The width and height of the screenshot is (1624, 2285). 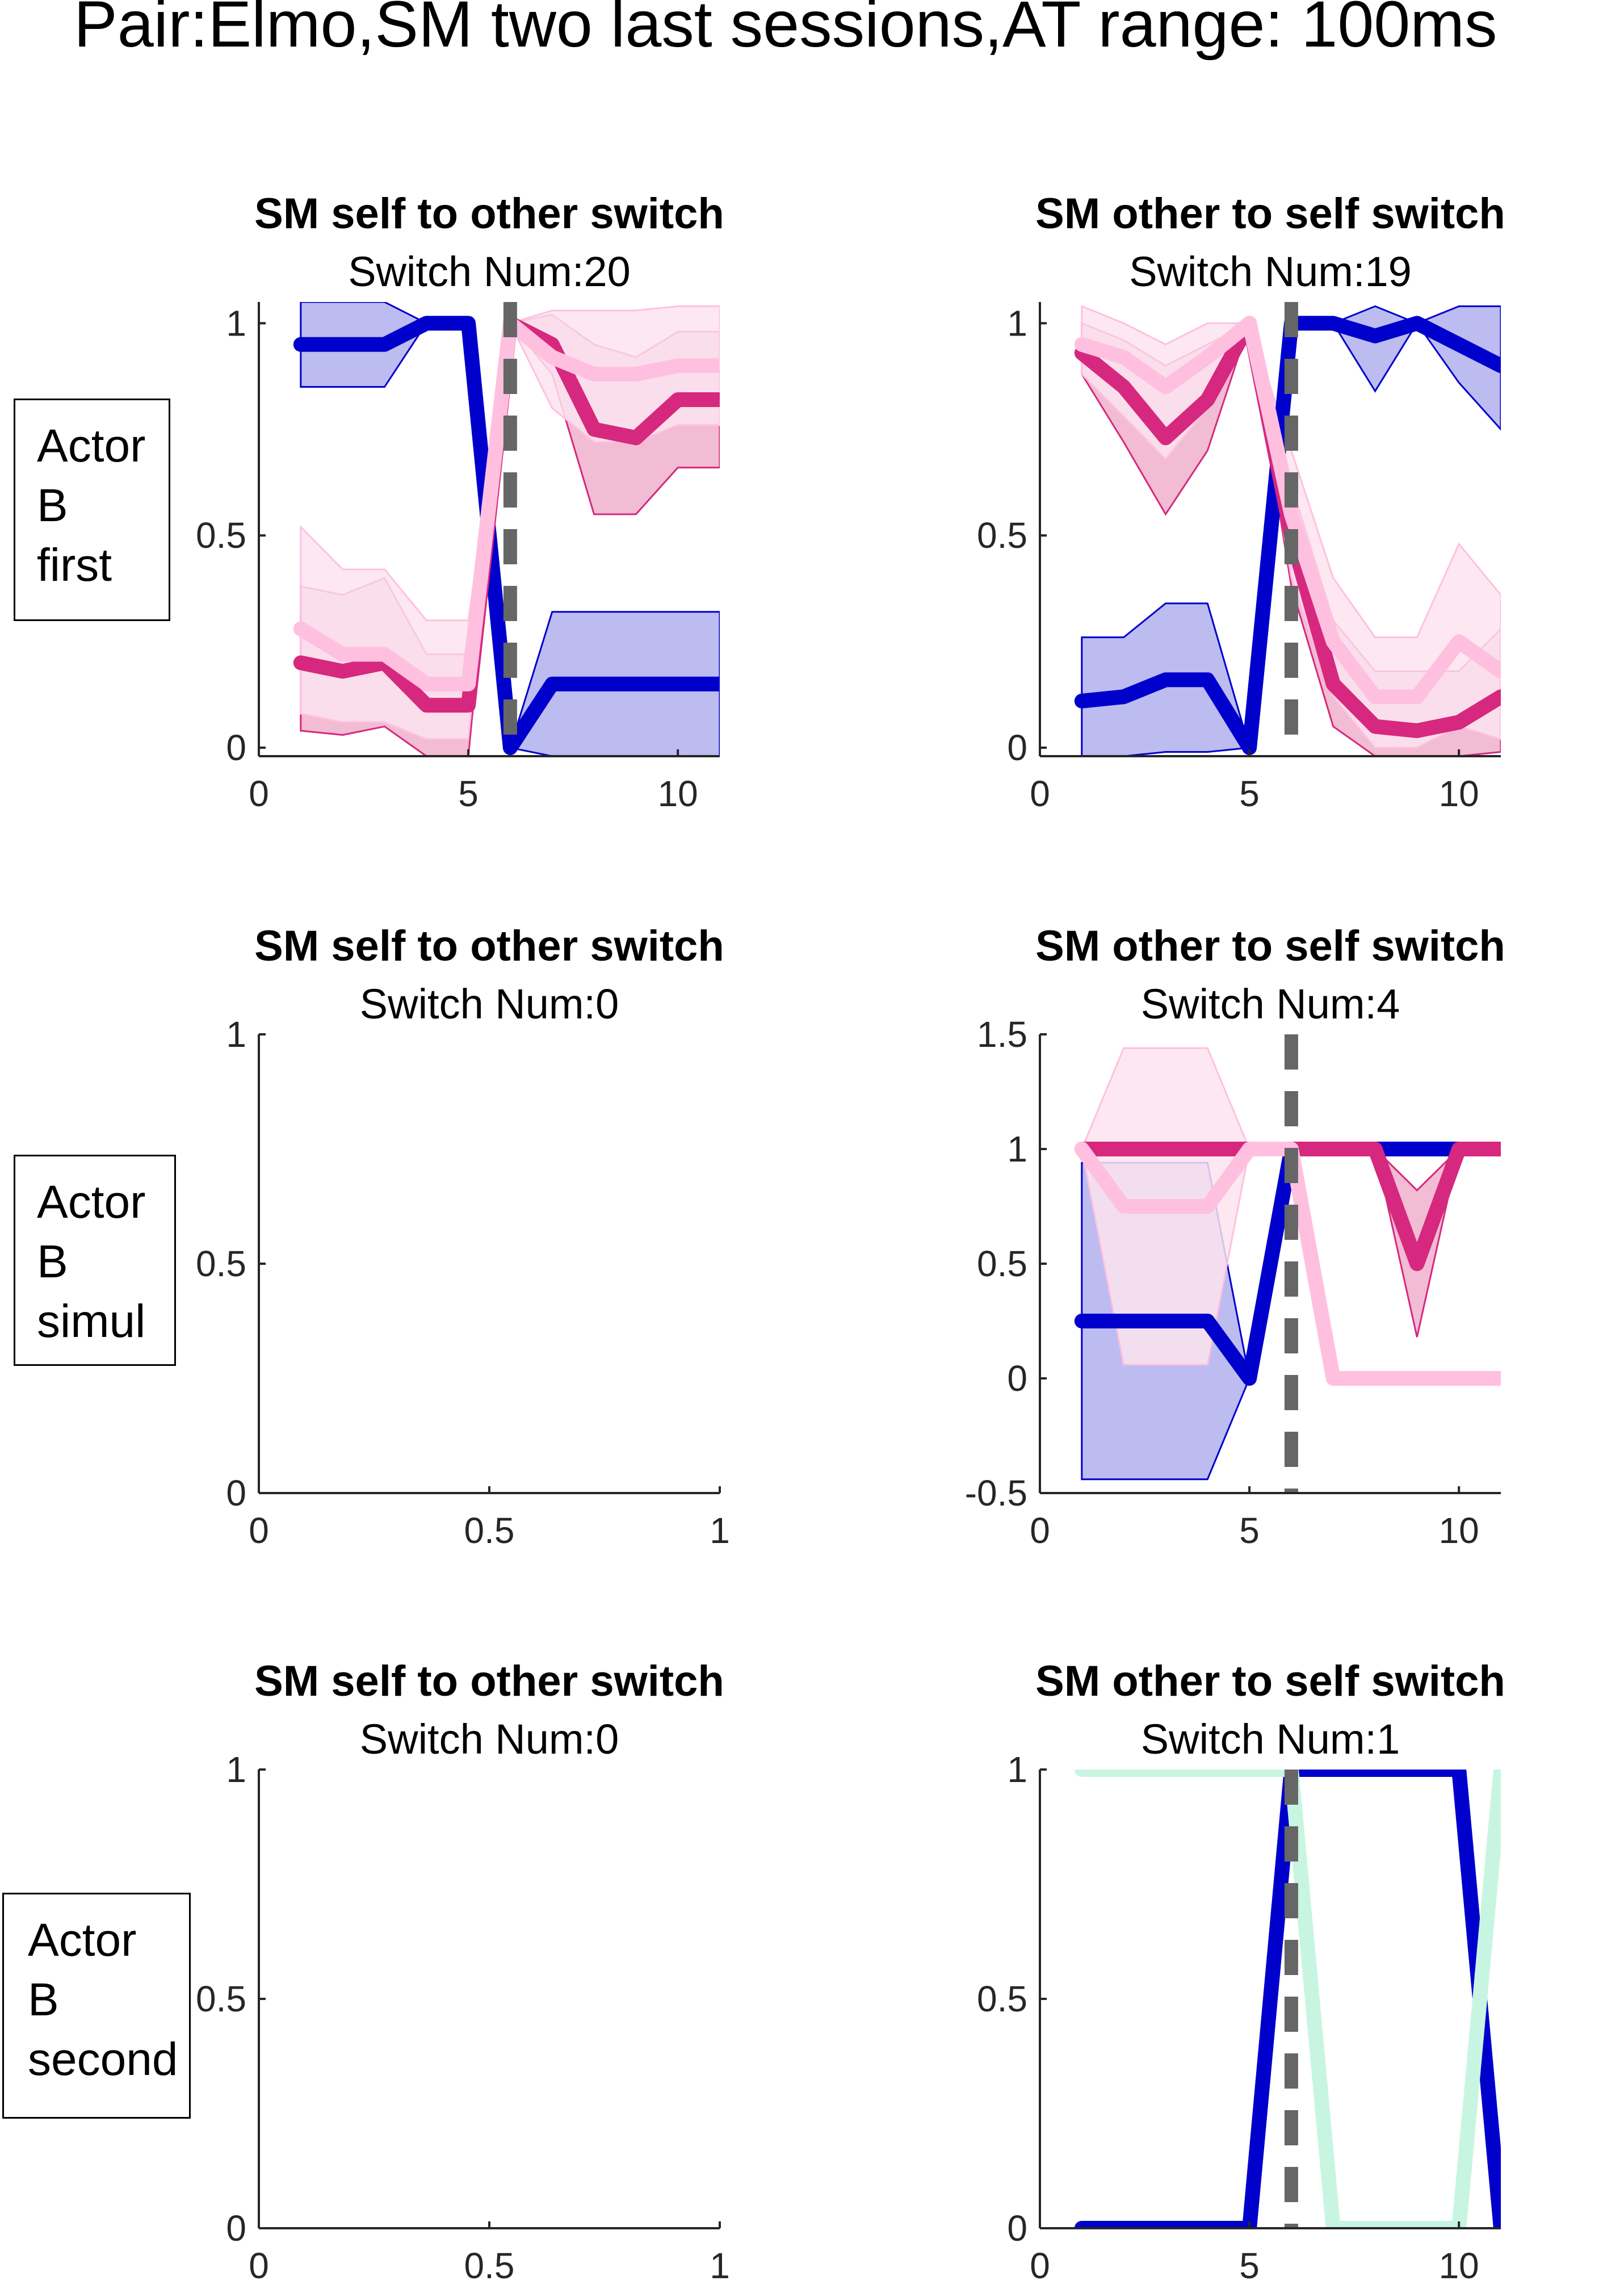 I want to click on row-label-line: first, so click(x=74, y=565).